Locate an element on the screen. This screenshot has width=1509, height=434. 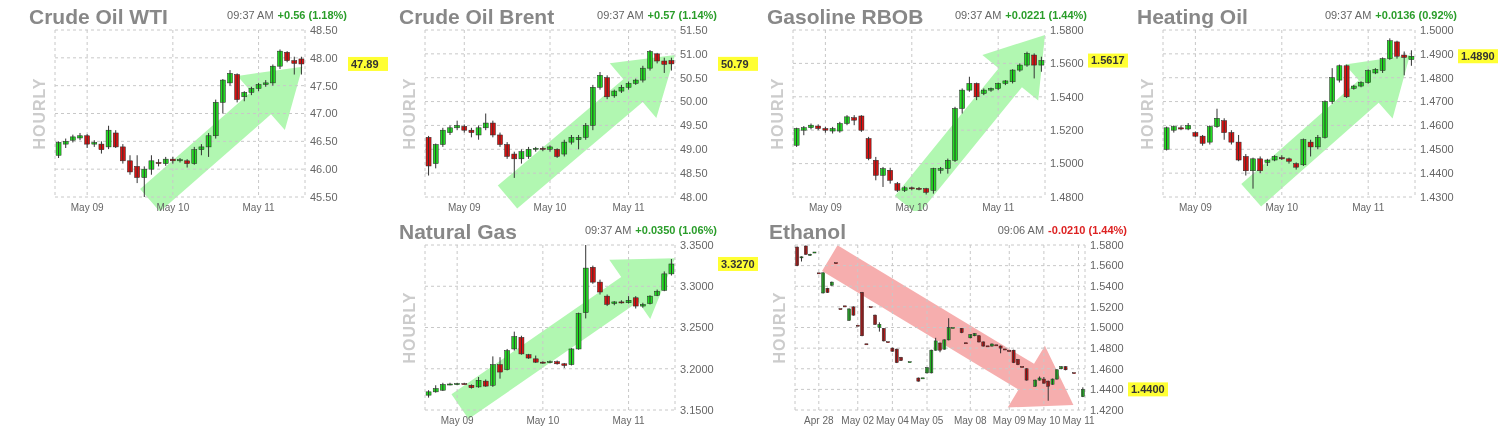
text: 1.5617 is located at coordinates (1108, 60).